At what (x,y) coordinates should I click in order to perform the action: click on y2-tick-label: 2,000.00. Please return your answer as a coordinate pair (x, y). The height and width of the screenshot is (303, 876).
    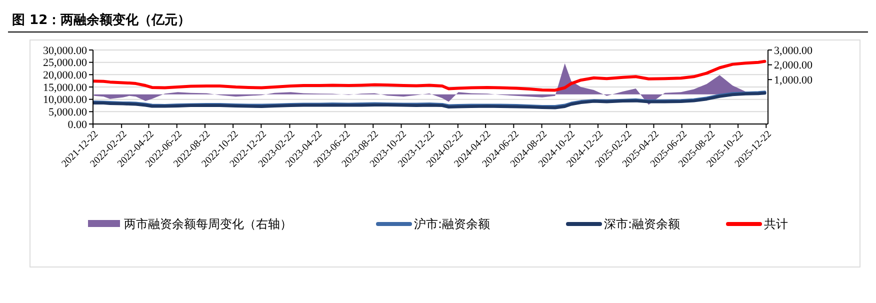
    Looking at the image, I should click on (793, 66).